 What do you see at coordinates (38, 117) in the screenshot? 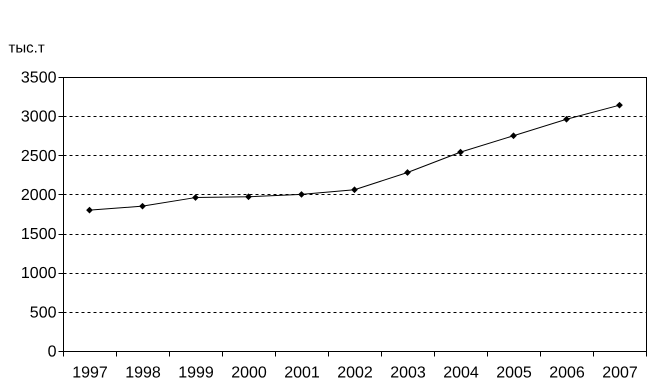
I see `y-tick-label: 3000` at bounding box center [38, 117].